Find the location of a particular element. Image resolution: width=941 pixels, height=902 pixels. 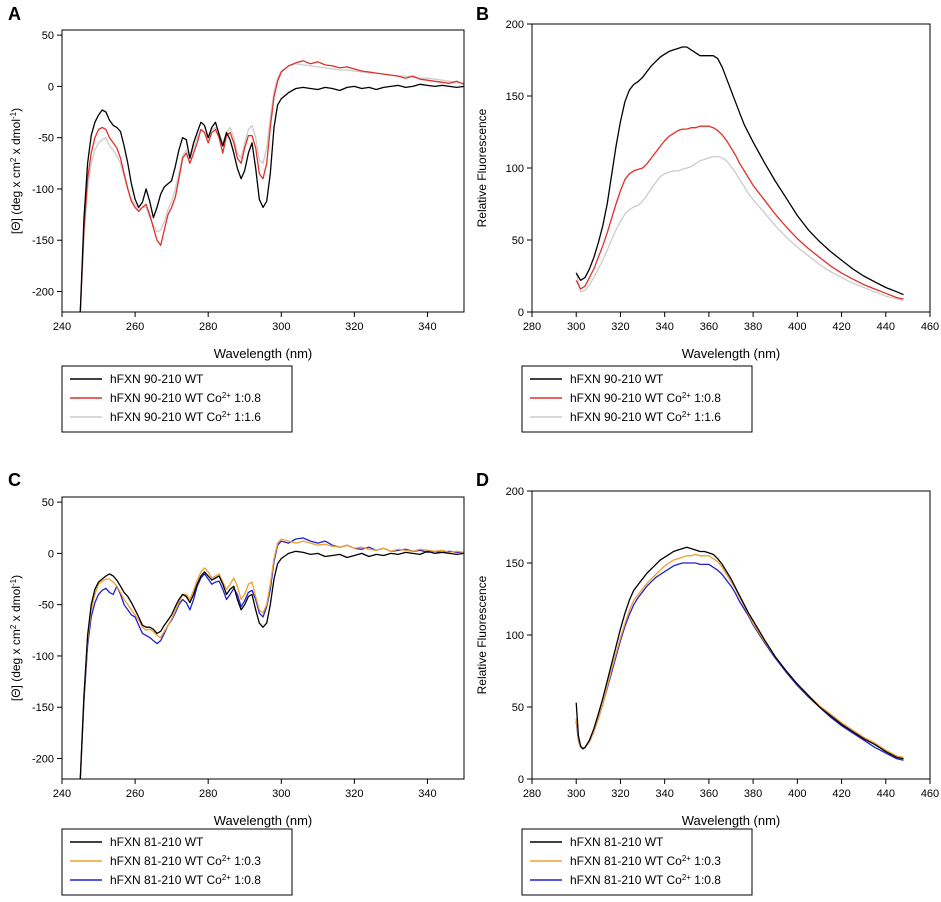

x-tick-label: 380 is located at coordinates (753, 794).